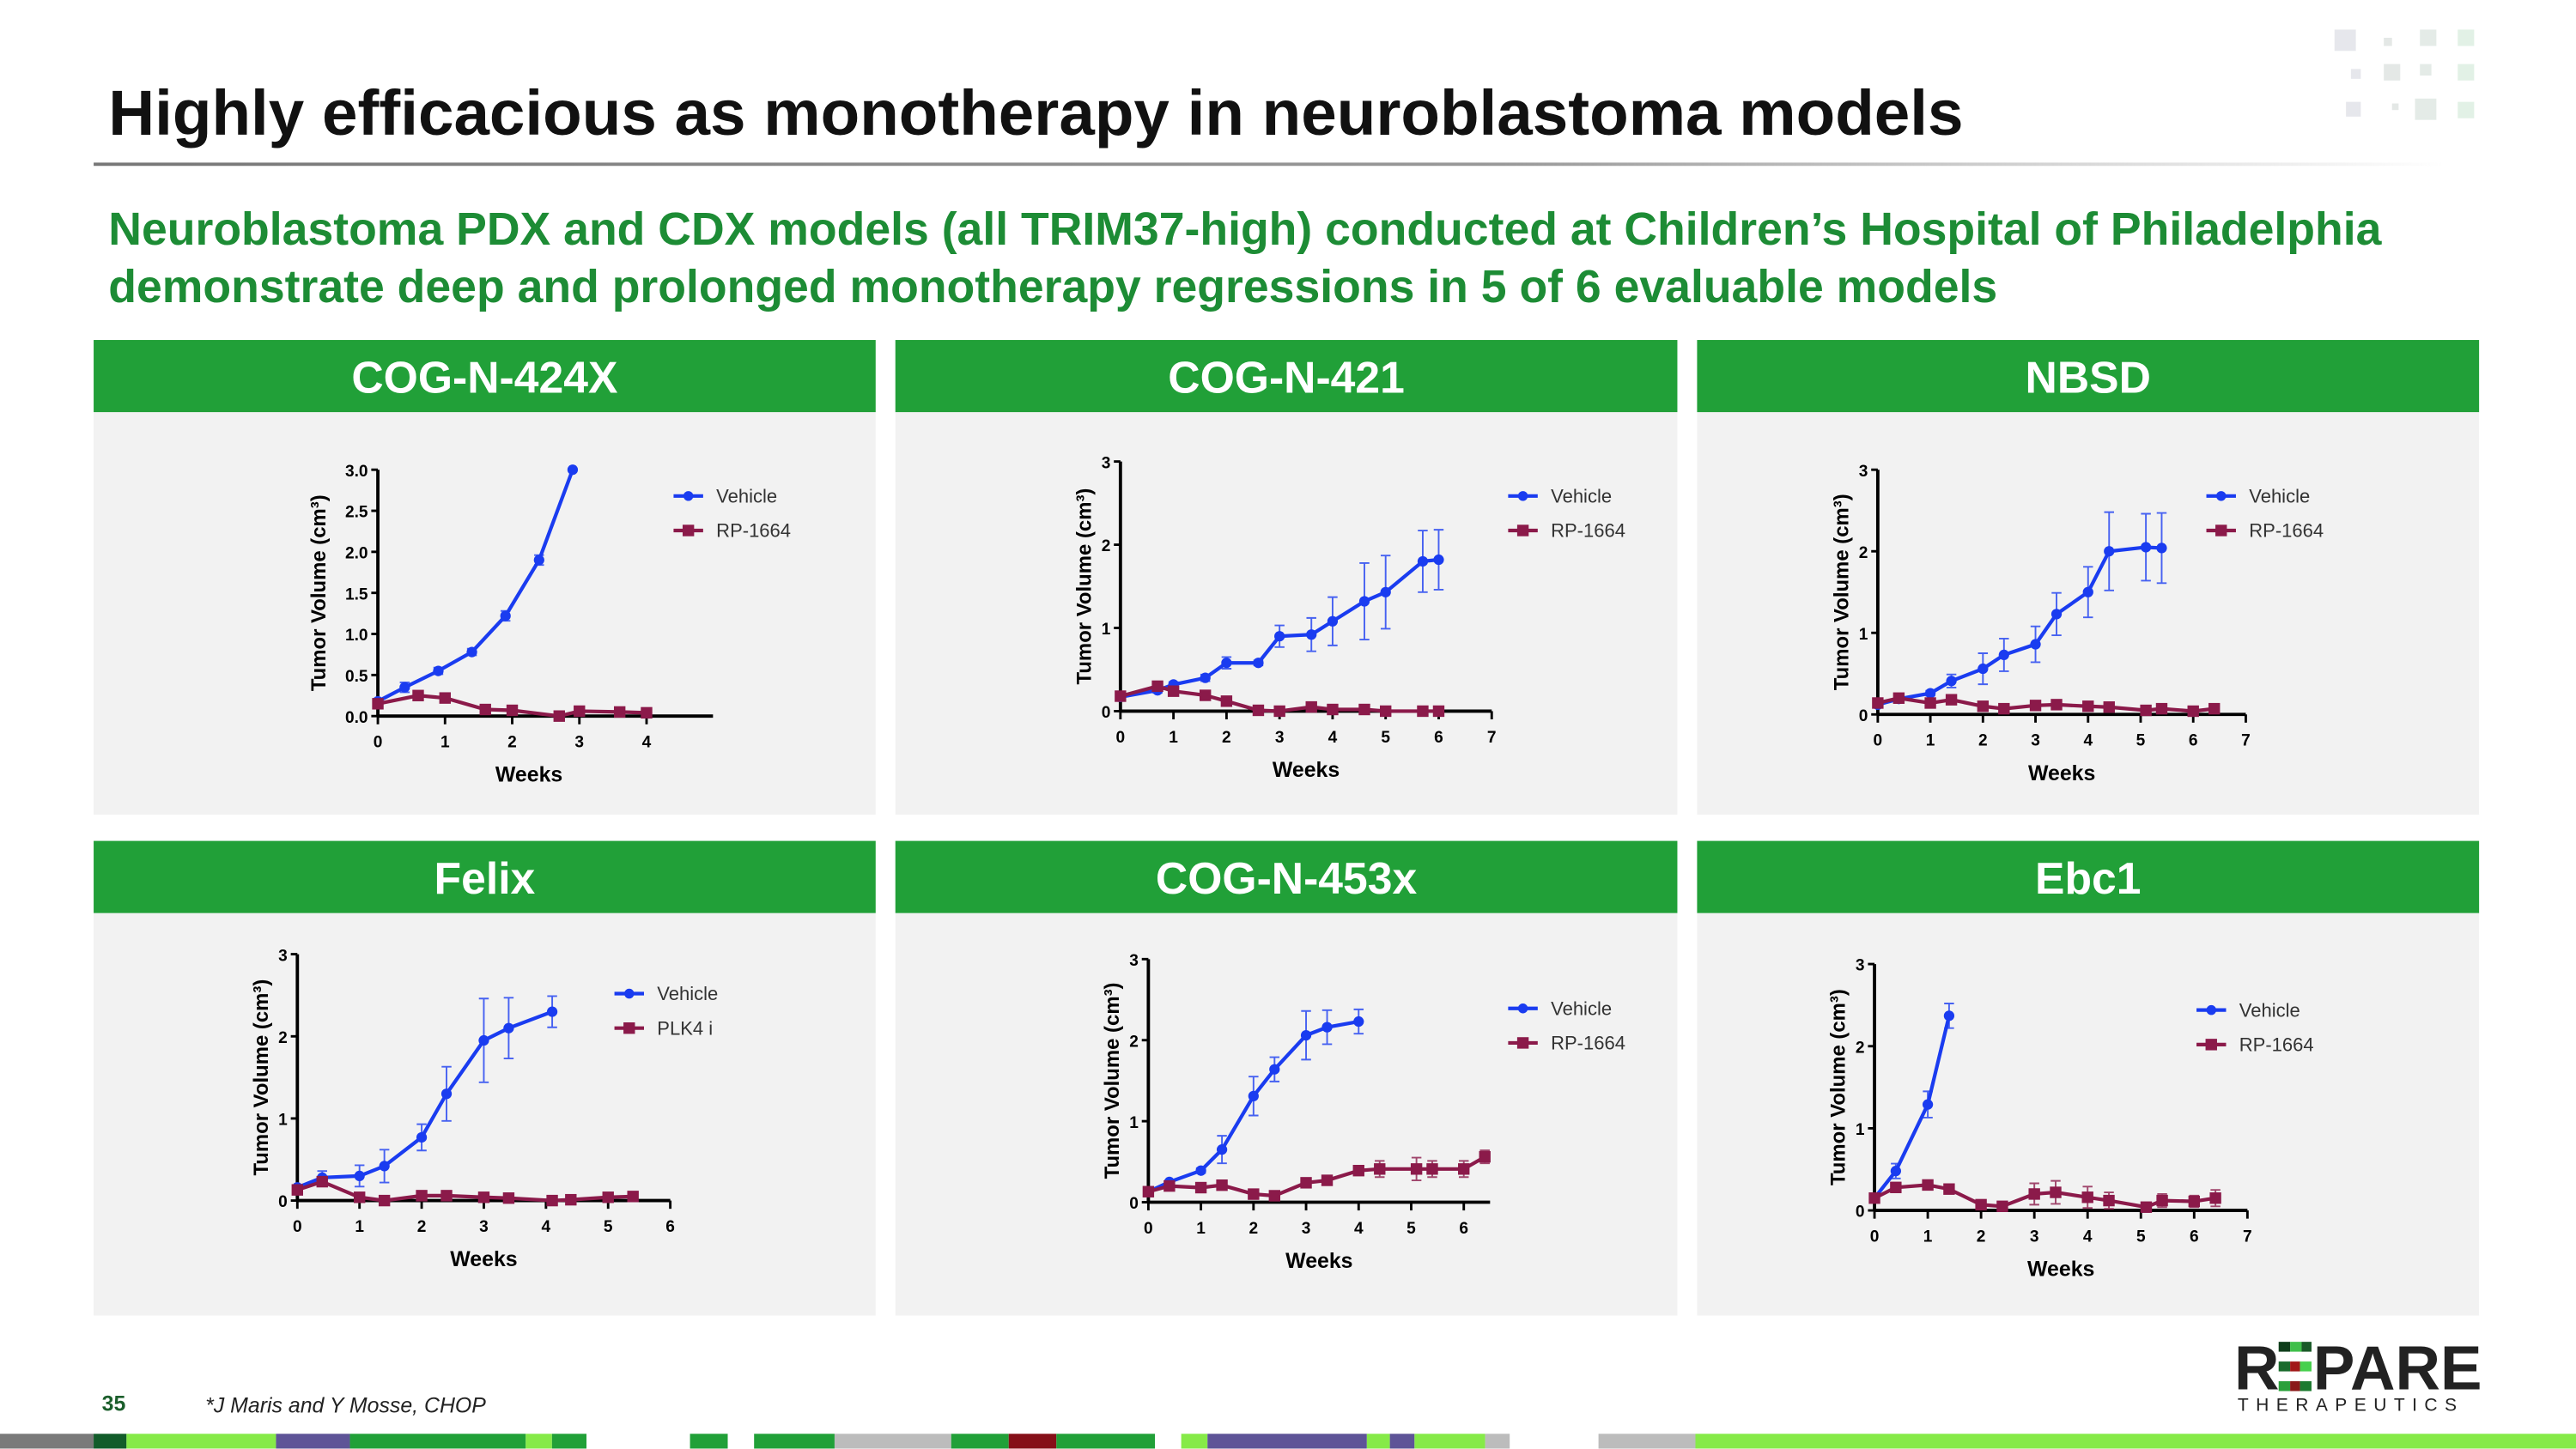  I want to click on y-tick-label: 0, so click(1860, 1212).